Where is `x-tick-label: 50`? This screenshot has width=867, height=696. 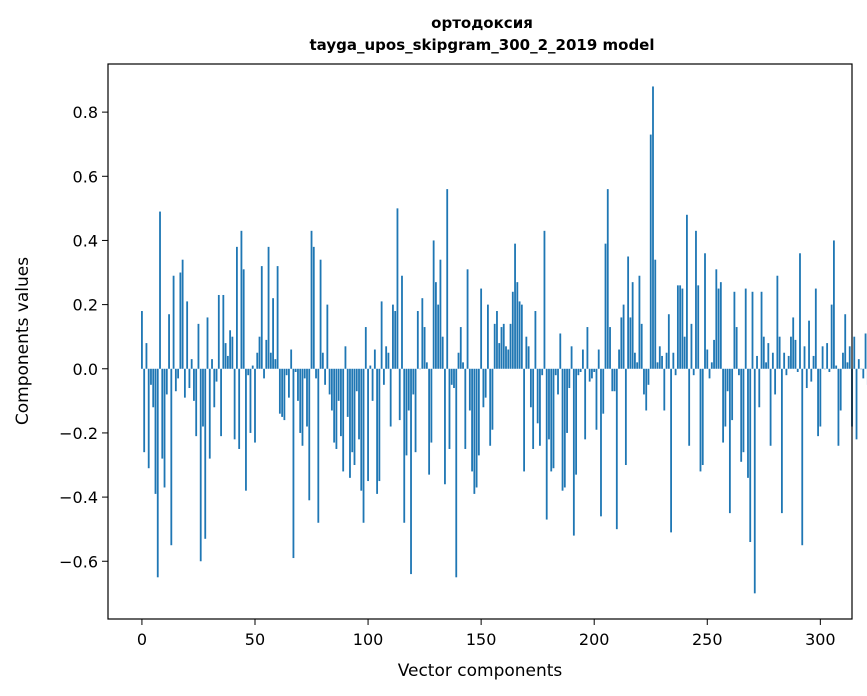
x-tick-label: 50 is located at coordinates (255, 639).